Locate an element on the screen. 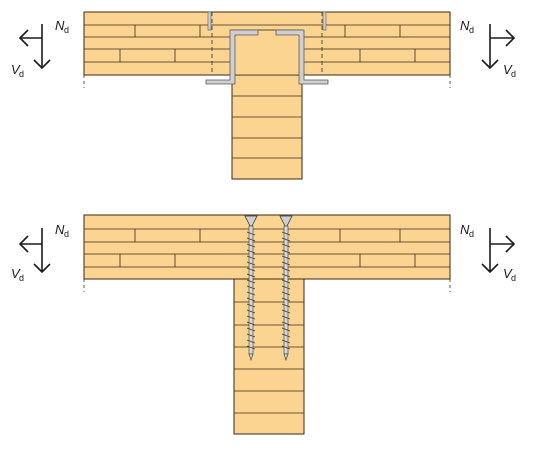  screw-left is located at coordinates (251, 288).